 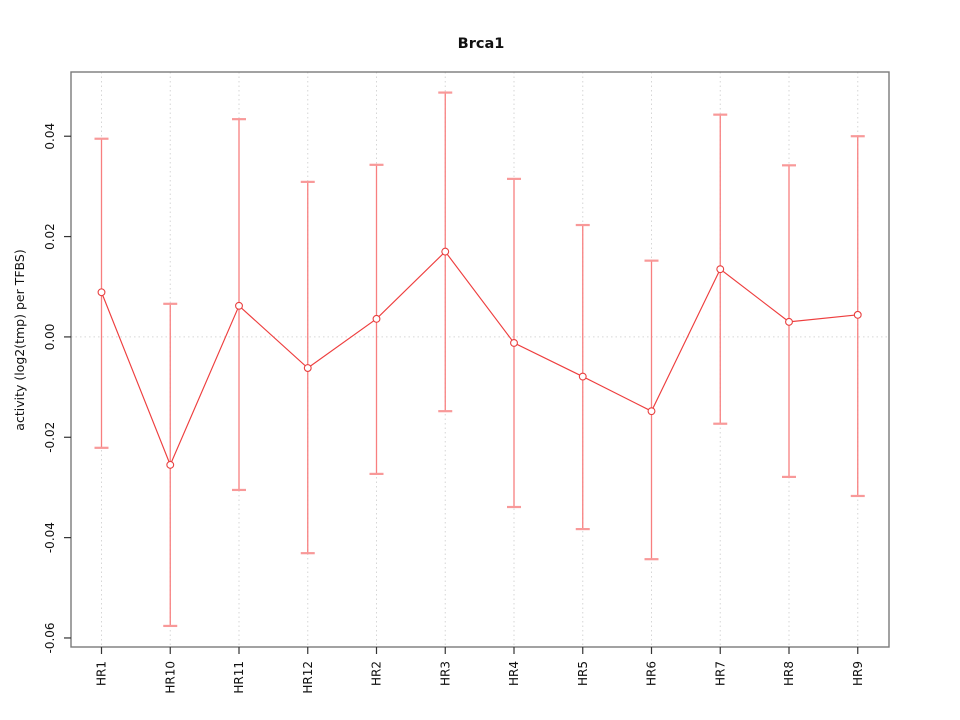 I want to click on y-axis-label: activity (log2(tmp) per TFBS), so click(x=19, y=339).